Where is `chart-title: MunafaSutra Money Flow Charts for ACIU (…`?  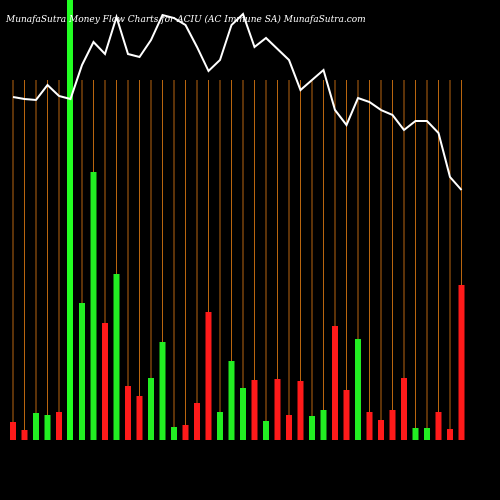
chart-title: MunafaSutra Money Flow Charts for ACIU (… is located at coordinates (185, 19).